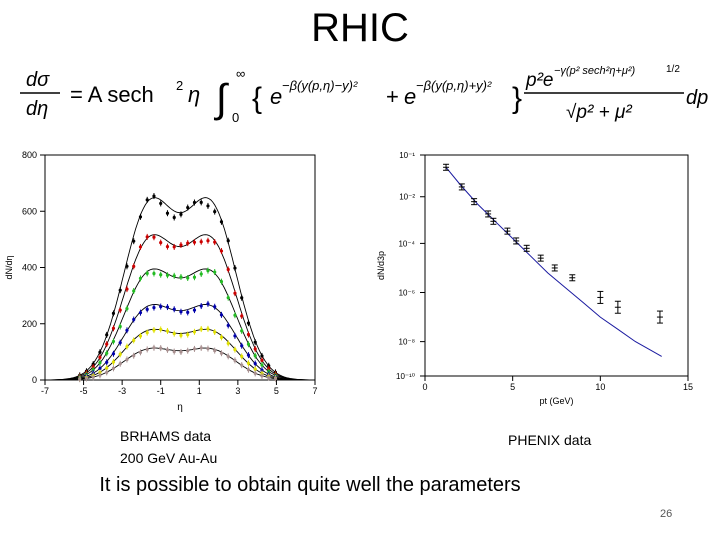 This screenshot has width=720, height=540. I want to click on formula-exp1: e, so click(276, 96).